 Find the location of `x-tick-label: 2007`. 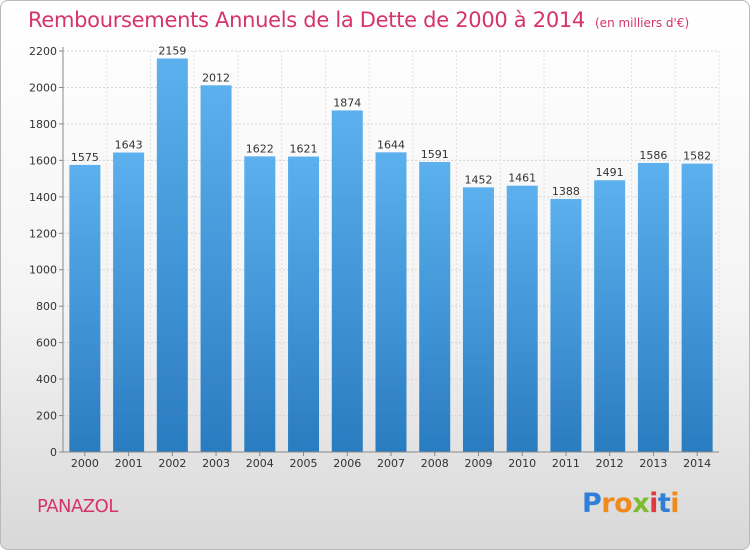

x-tick-label: 2007 is located at coordinates (391, 463).